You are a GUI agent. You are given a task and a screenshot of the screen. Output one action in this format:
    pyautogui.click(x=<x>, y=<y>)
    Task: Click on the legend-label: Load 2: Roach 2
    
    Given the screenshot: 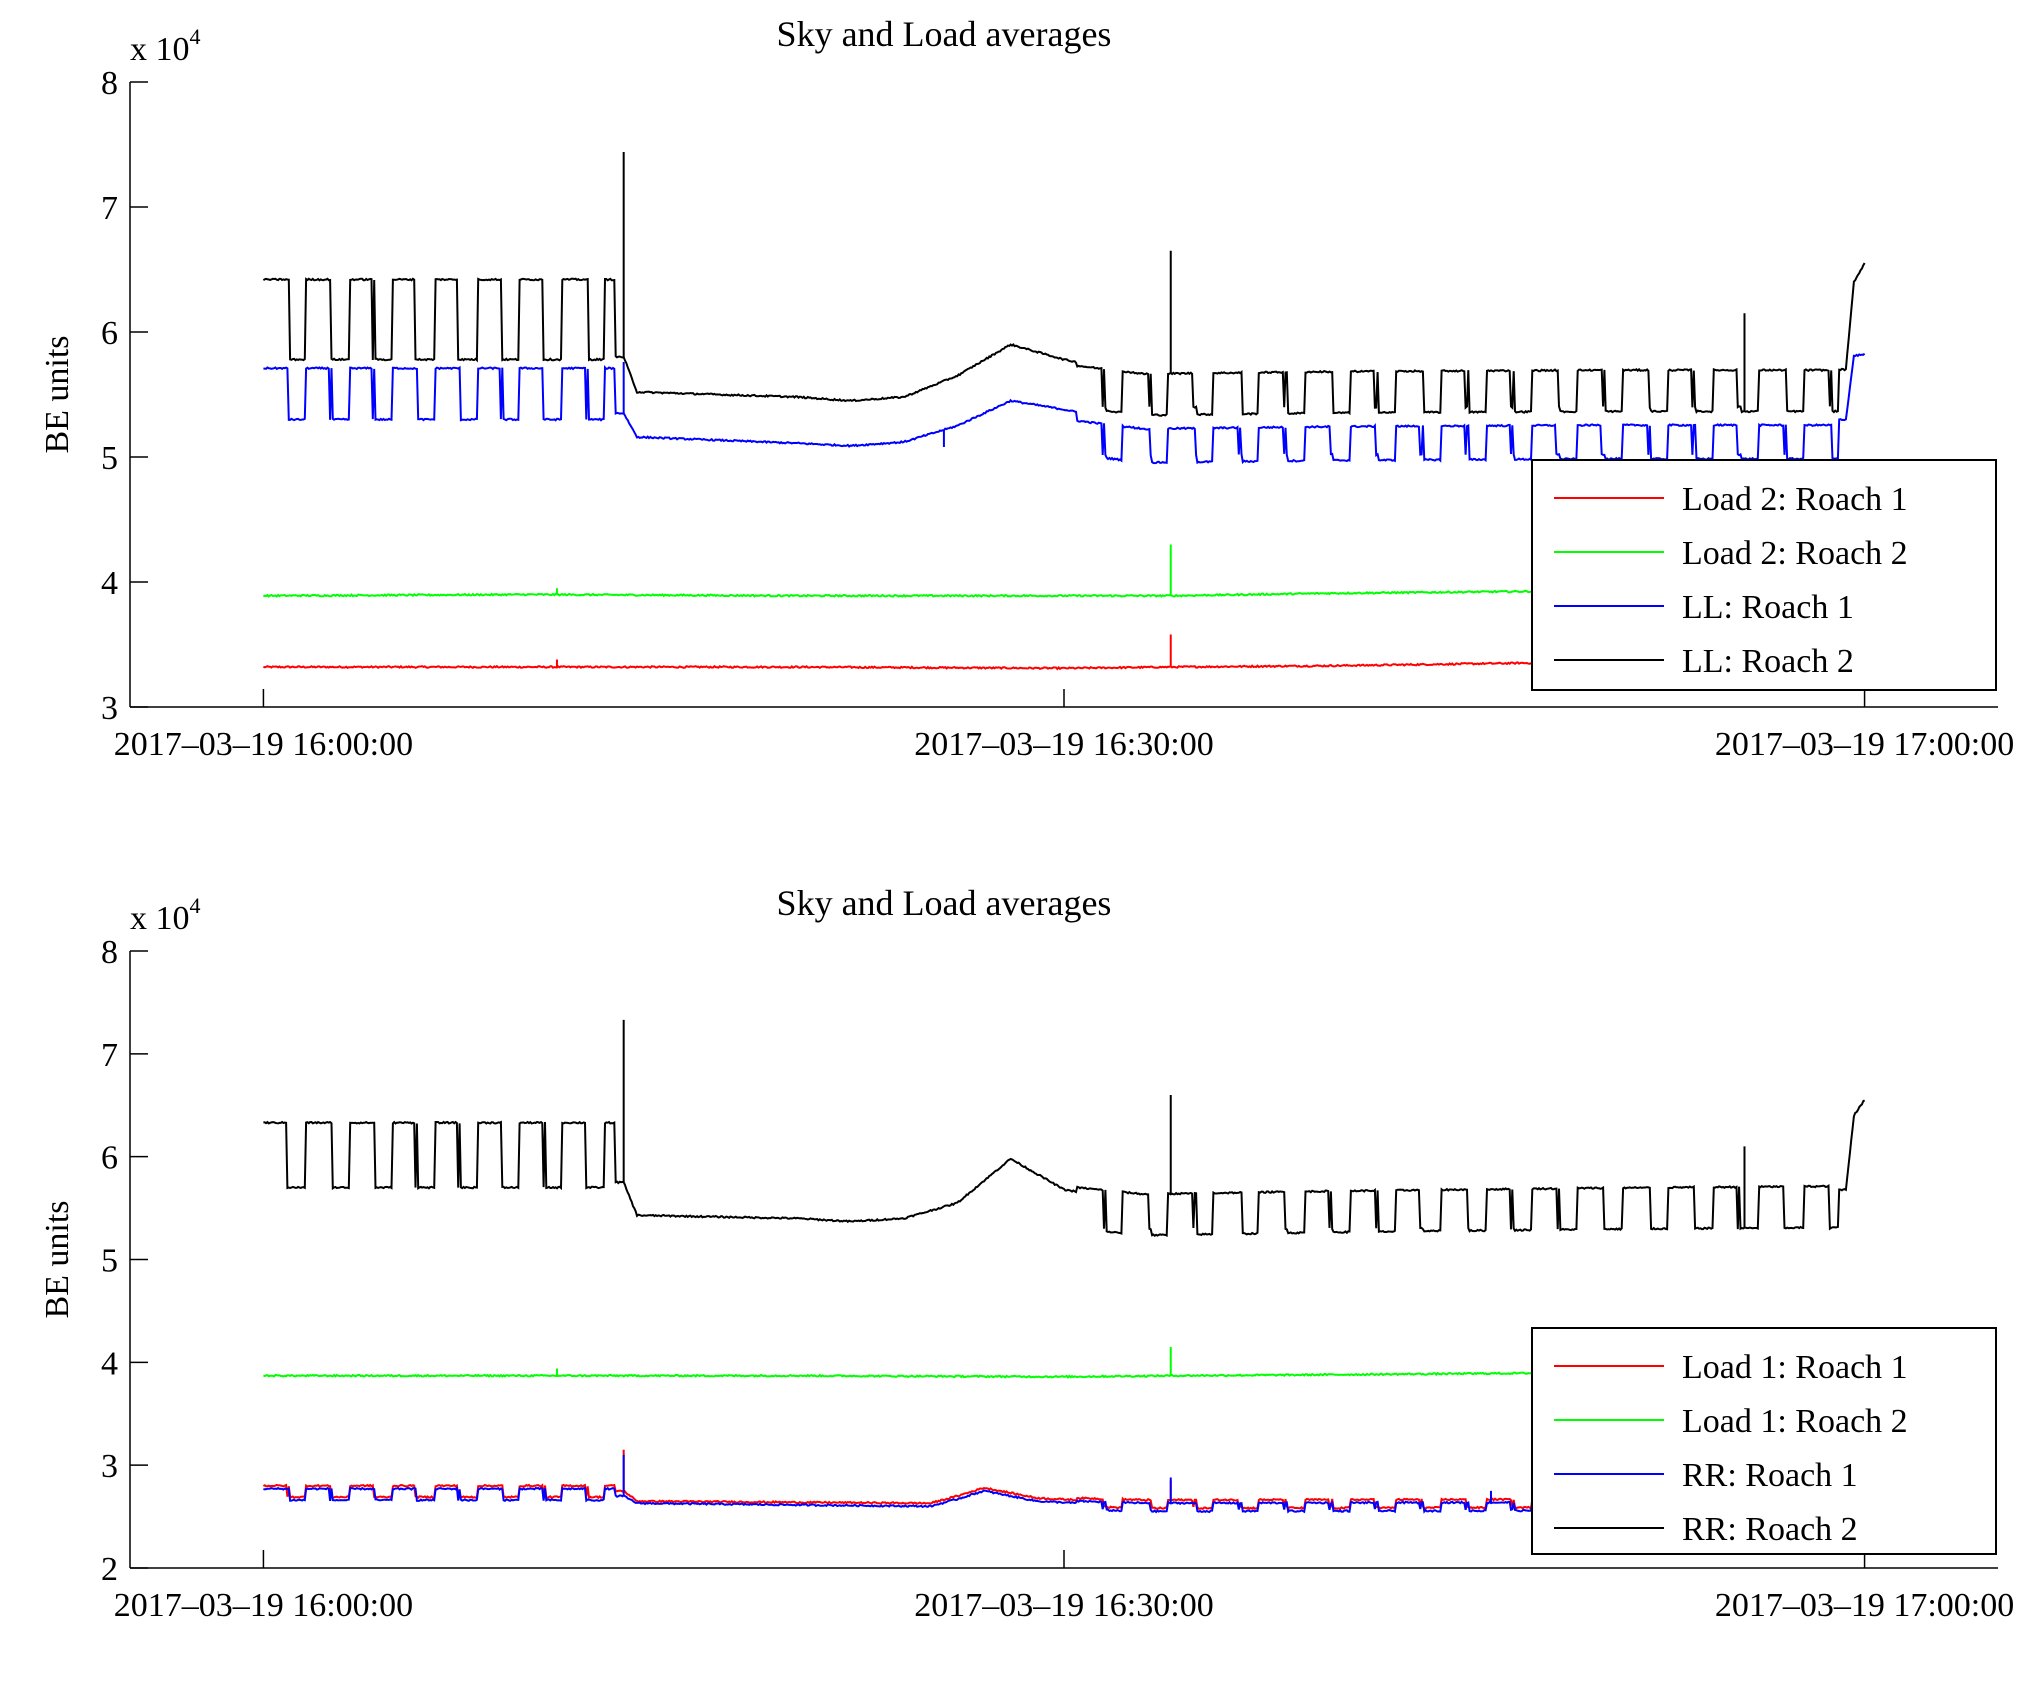 What is the action you would take?
    pyautogui.click(x=1795, y=553)
    